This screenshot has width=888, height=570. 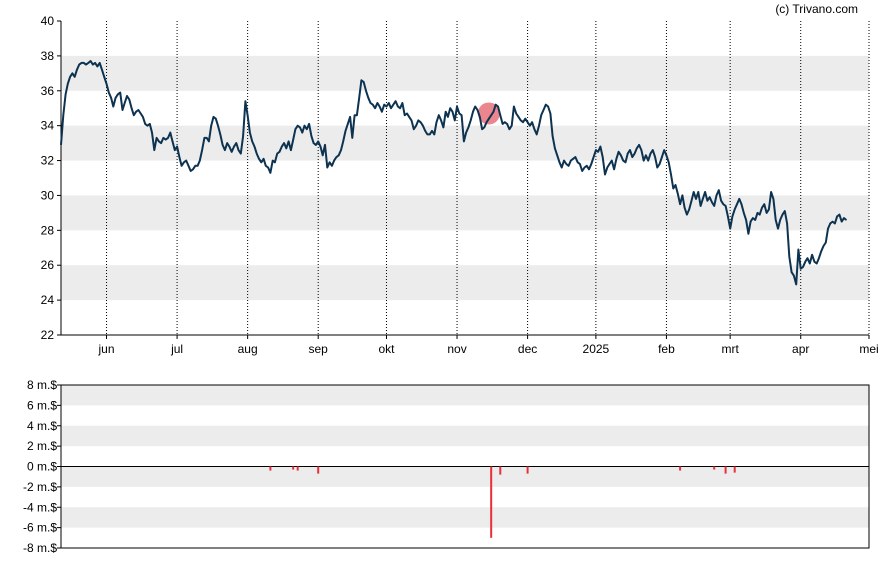 I want to click on x-tick-label: mrt, so click(x=730, y=349).